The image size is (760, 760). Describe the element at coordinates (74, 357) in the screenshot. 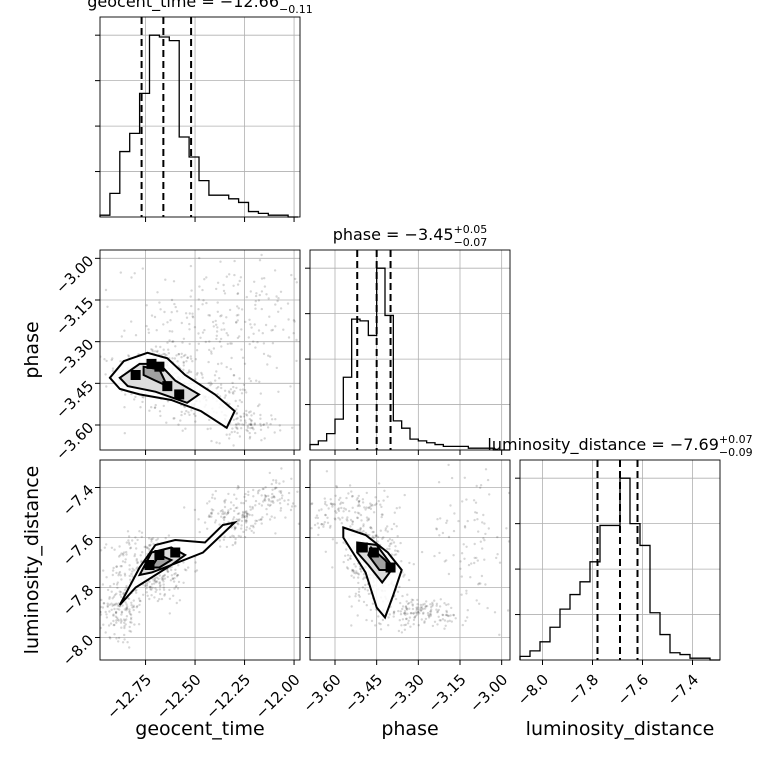

I see `y-tick-label: −3.30` at that location.